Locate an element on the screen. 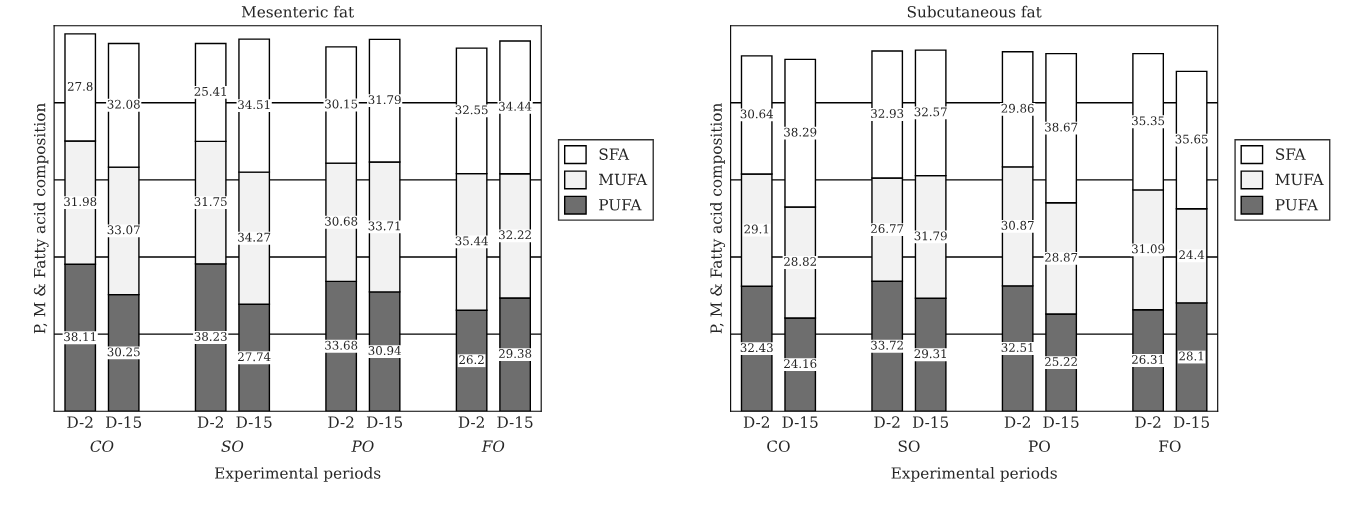  data-label: 28.1 is located at coordinates (1191, 356).